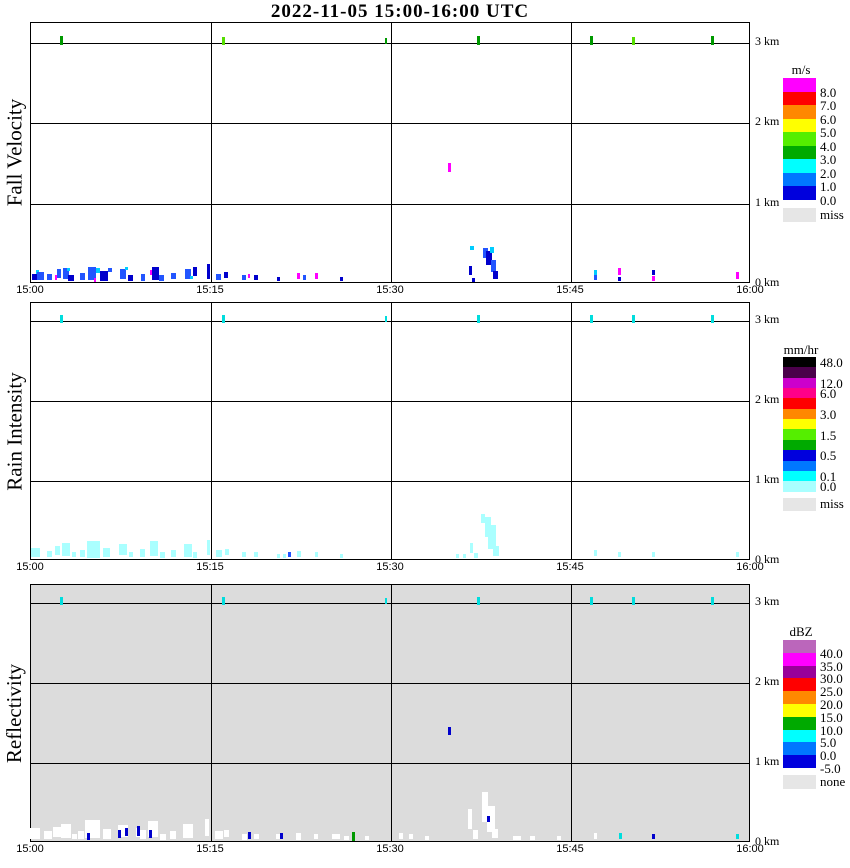 The width and height of the screenshot is (850, 868). Describe the element at coordinates (828, 742) in the screenshot. I see `legend-value-label: 5.0` at that location.